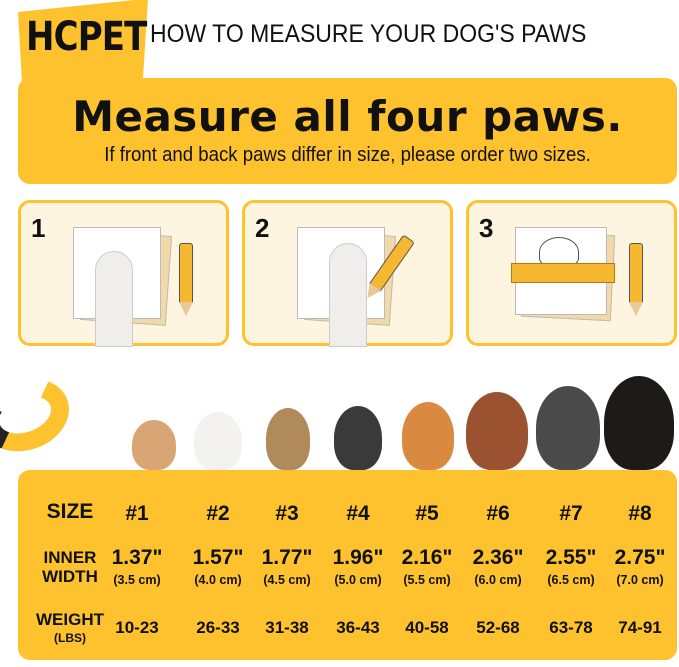  I want to click on dog-shiba-image, so click(428, 436).